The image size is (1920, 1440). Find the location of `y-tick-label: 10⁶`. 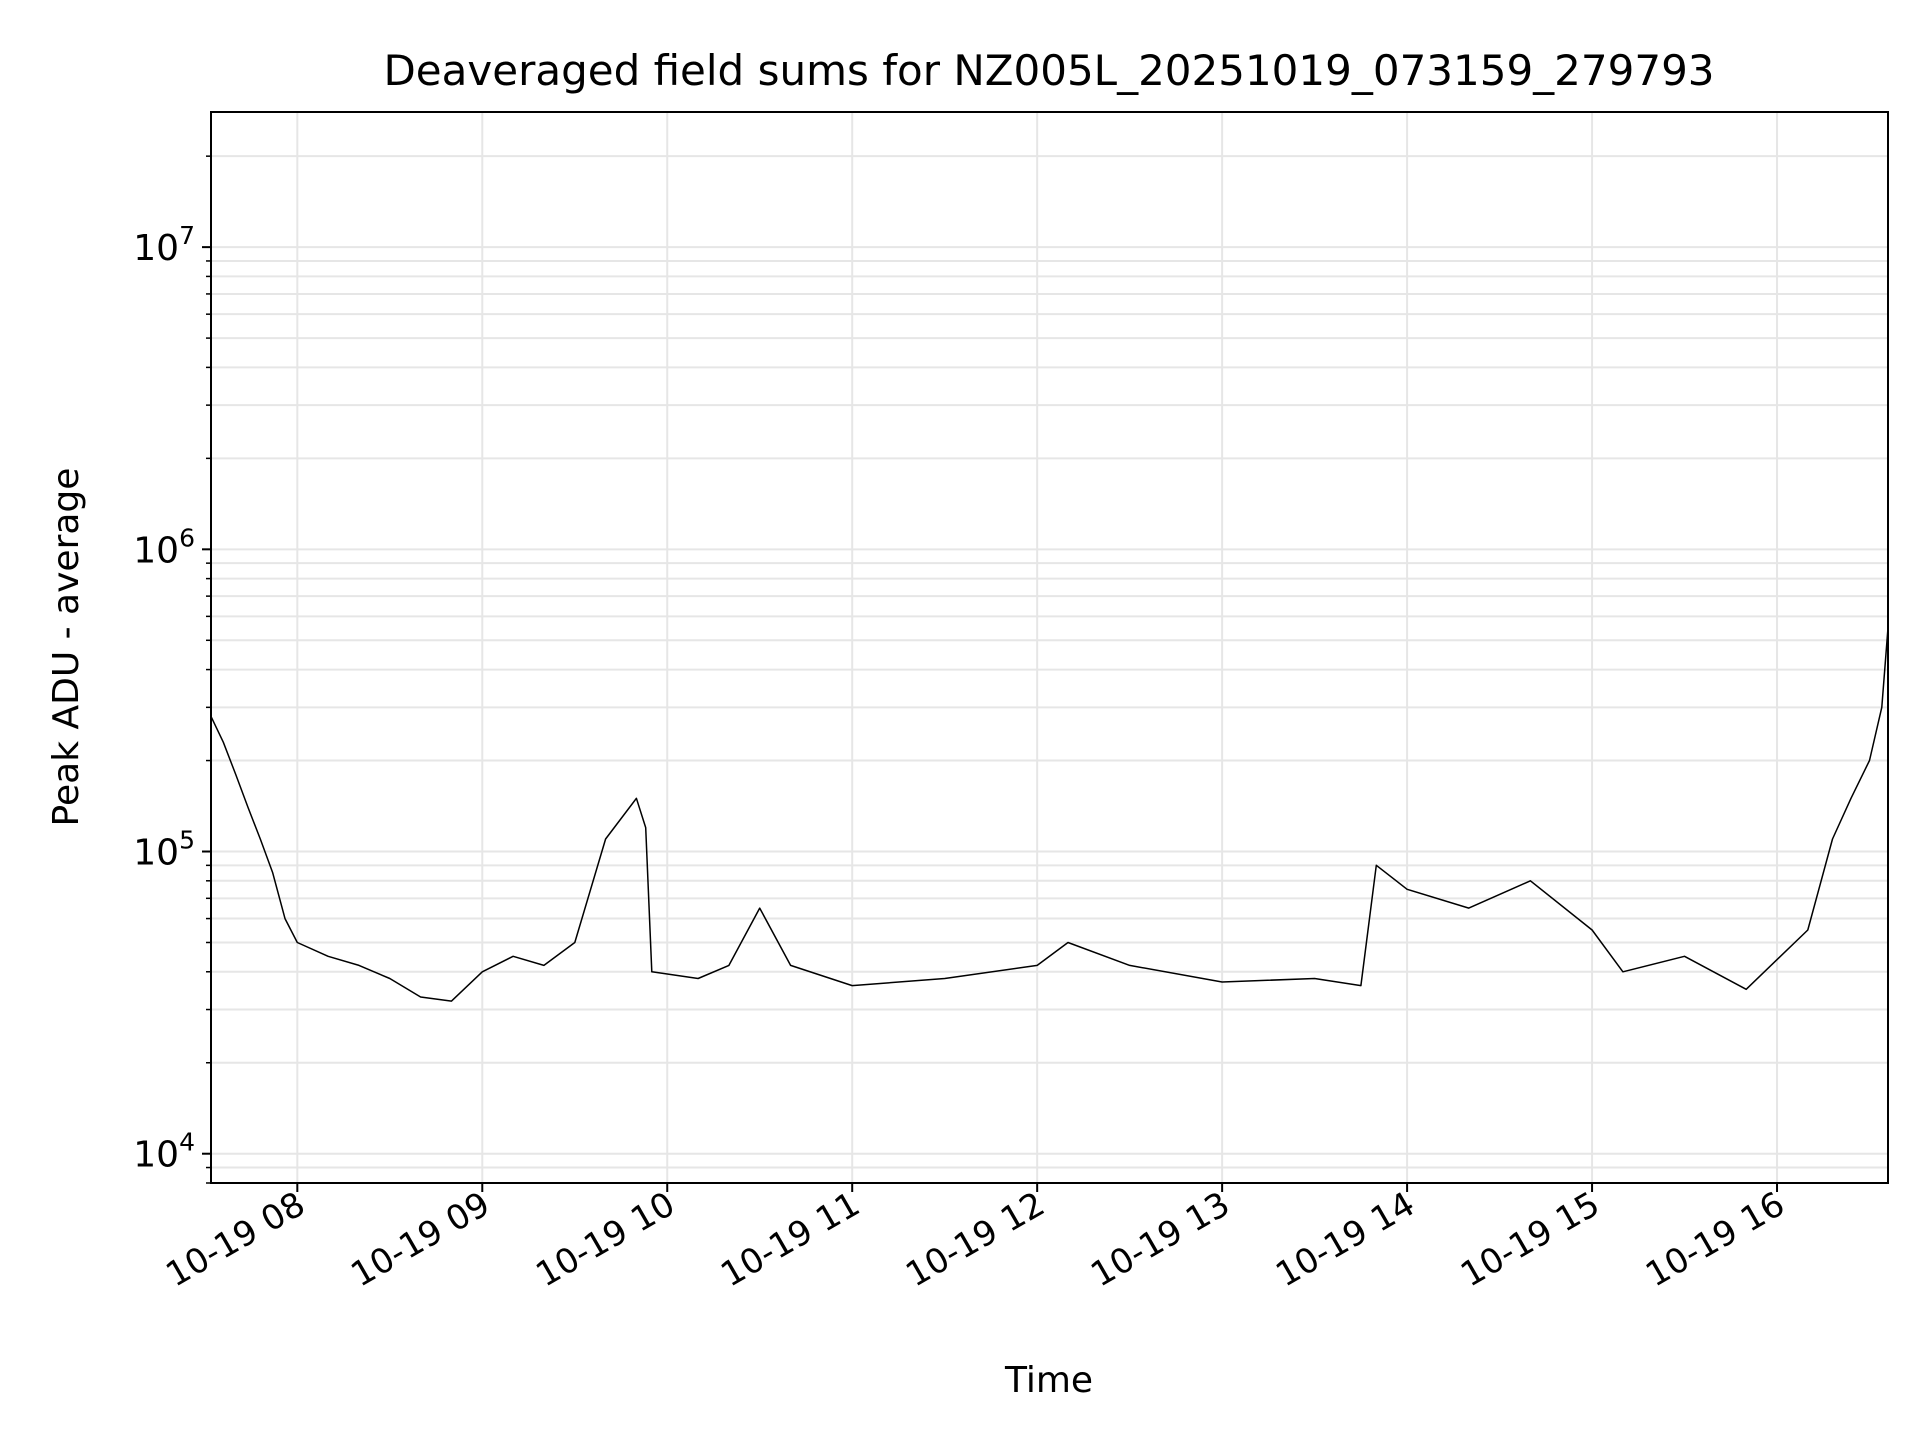

y-tick-label: 10⁶ is located at coordinates (164, 547).